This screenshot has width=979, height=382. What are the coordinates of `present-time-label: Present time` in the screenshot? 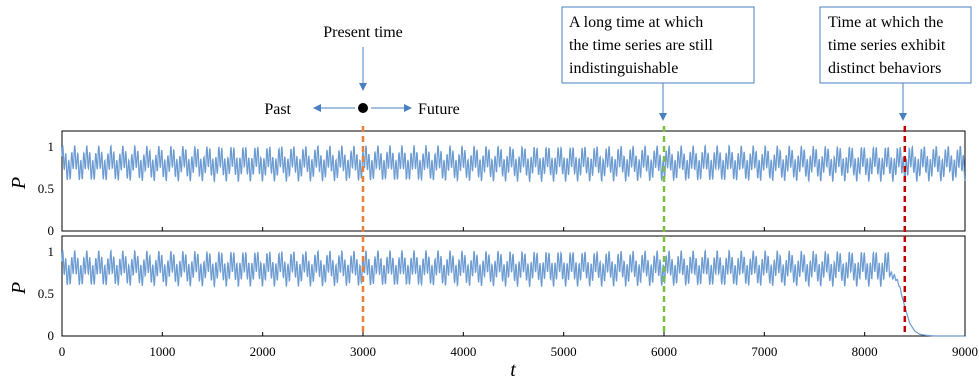 It's located at (363, 32).